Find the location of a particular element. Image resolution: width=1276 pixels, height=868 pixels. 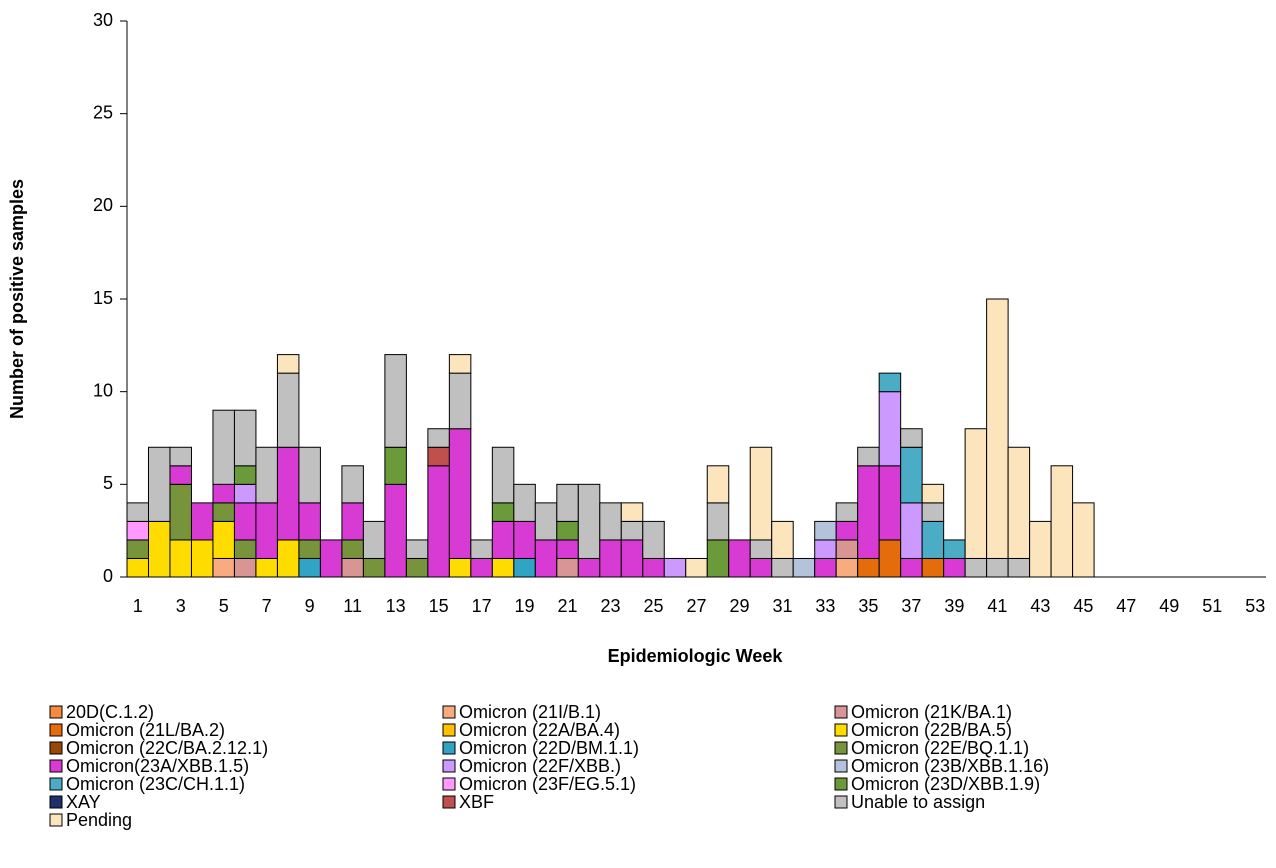

legend-label: Omicron (23D/XBB.1.9) is located at coordinates (945, 784).